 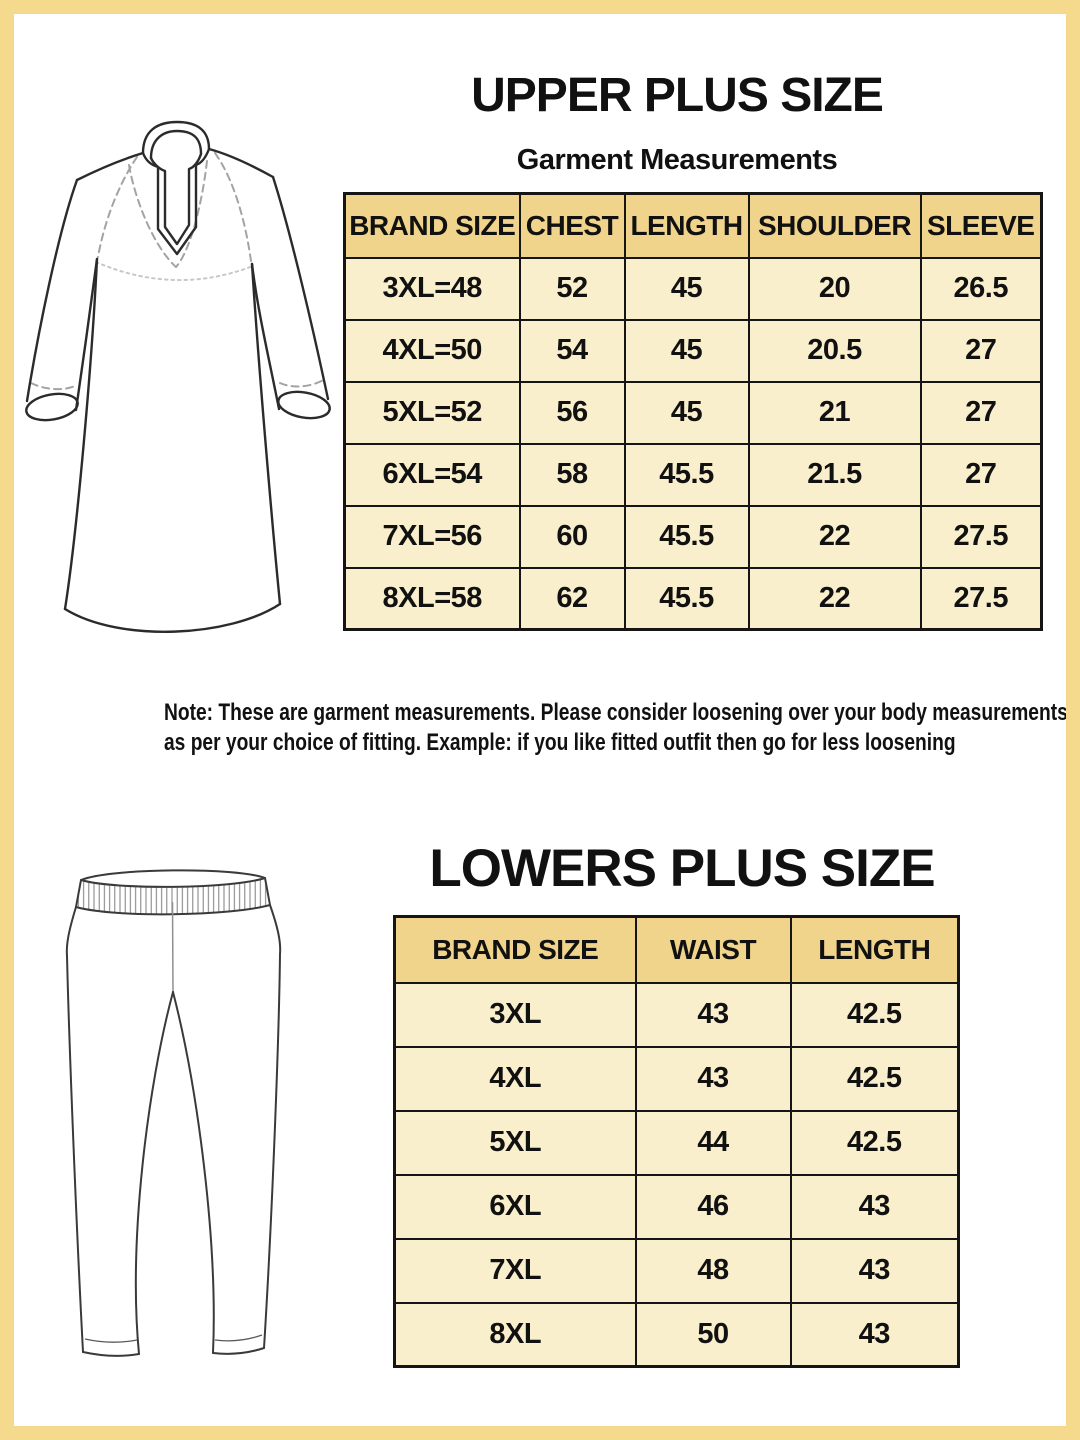 I want to click on table-row: 3XL=48 52 45 20 26.5, so click(x=693, y=288).